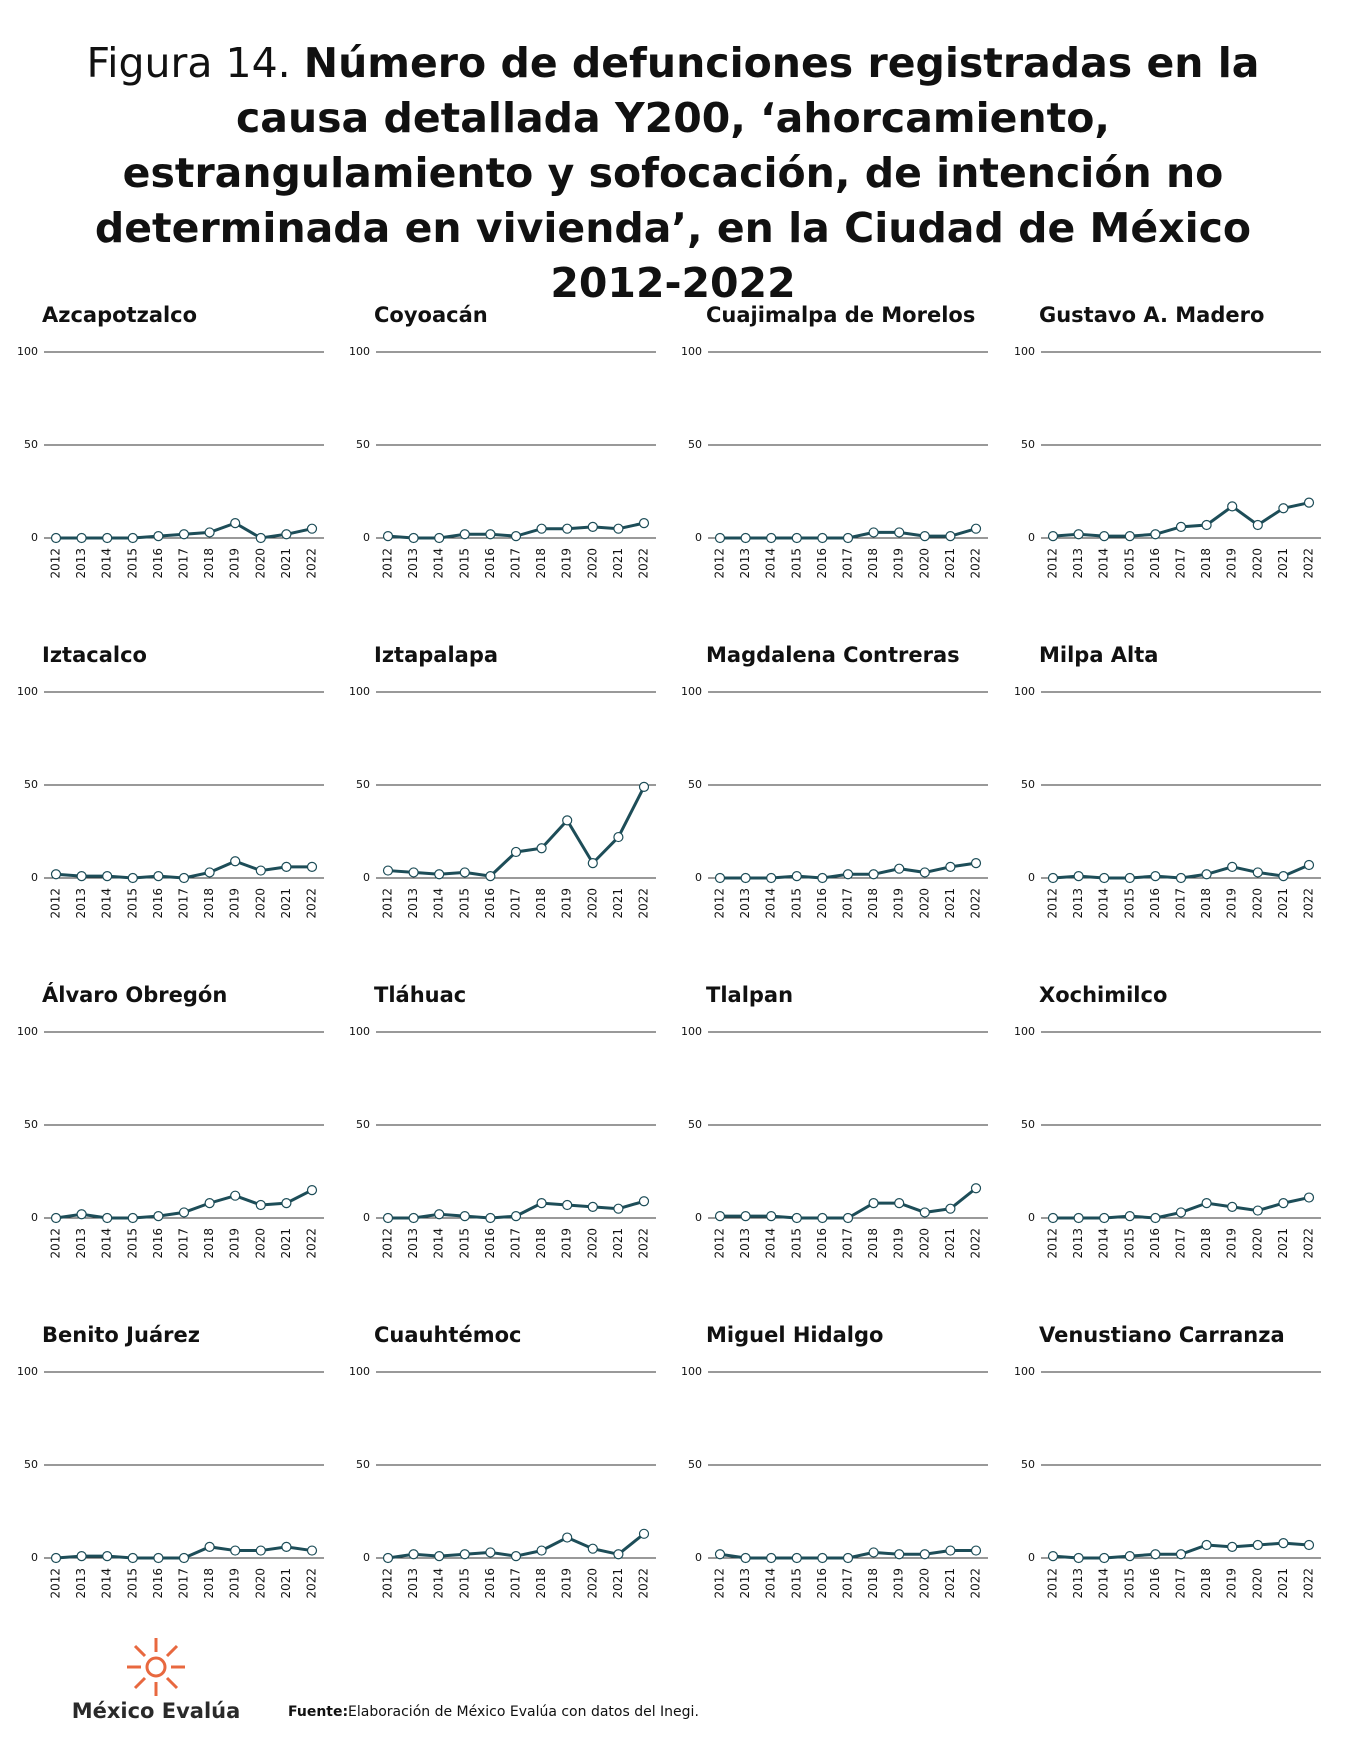  What do you see at coordinates (188, 63) in the screenshot?
I see `title-prefix: Figura 14.` at bounding box center [188, 63].